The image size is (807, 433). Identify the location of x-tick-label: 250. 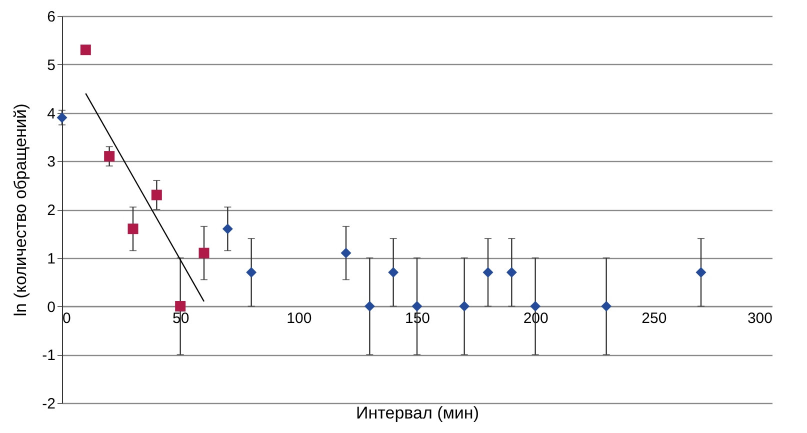
(654, 318).